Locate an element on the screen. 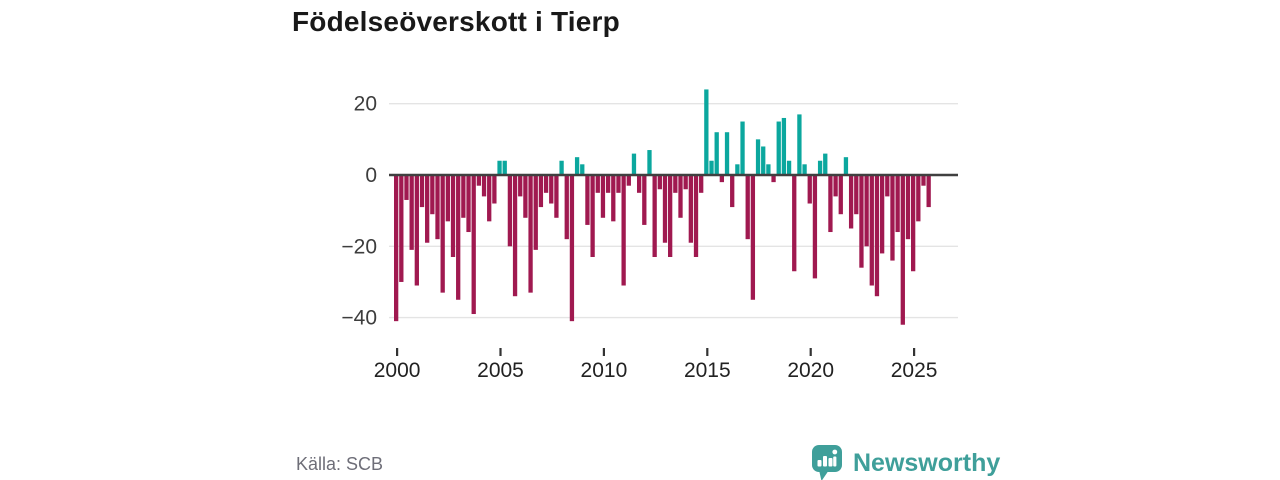  newsworthy-wordmark: Newsworthy is located at coordinates (927, 462).